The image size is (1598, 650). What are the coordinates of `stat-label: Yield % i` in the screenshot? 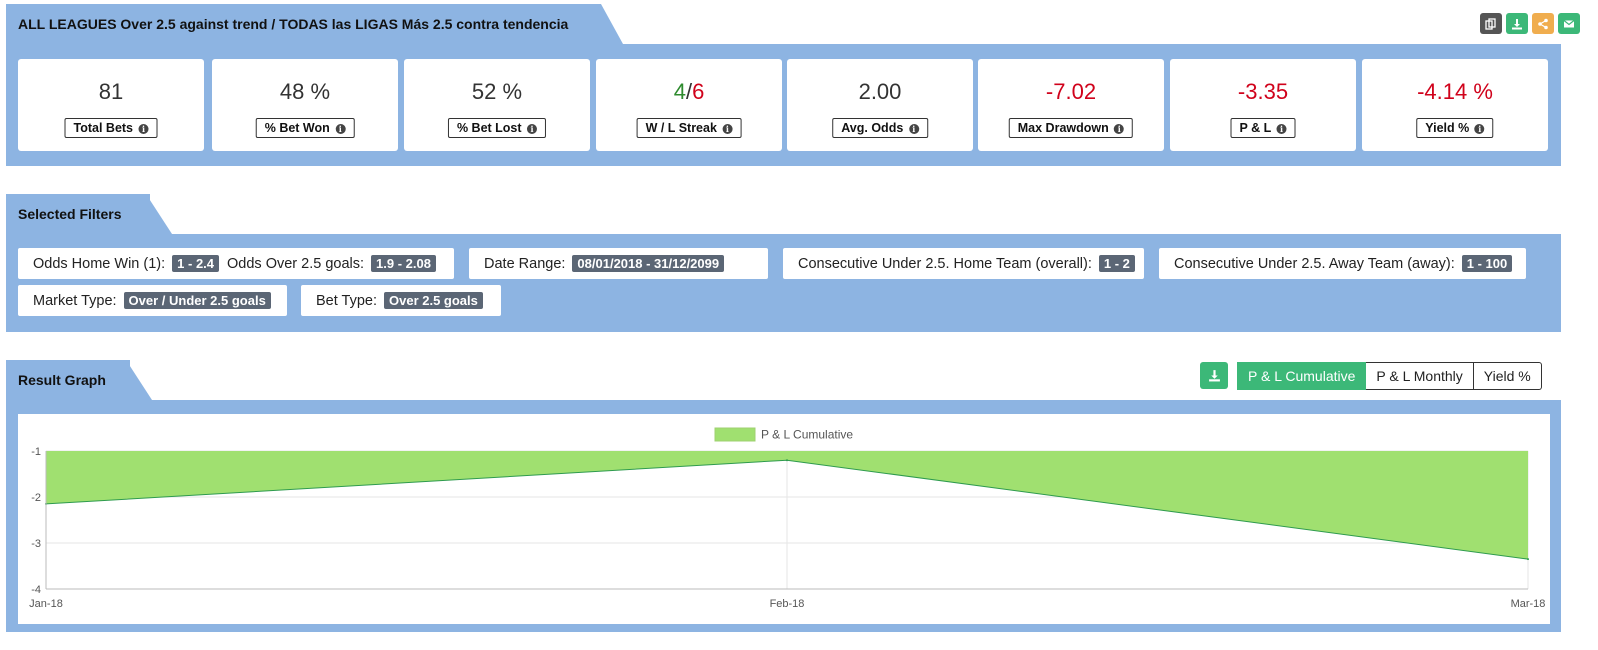 It's located at (1455, 128).